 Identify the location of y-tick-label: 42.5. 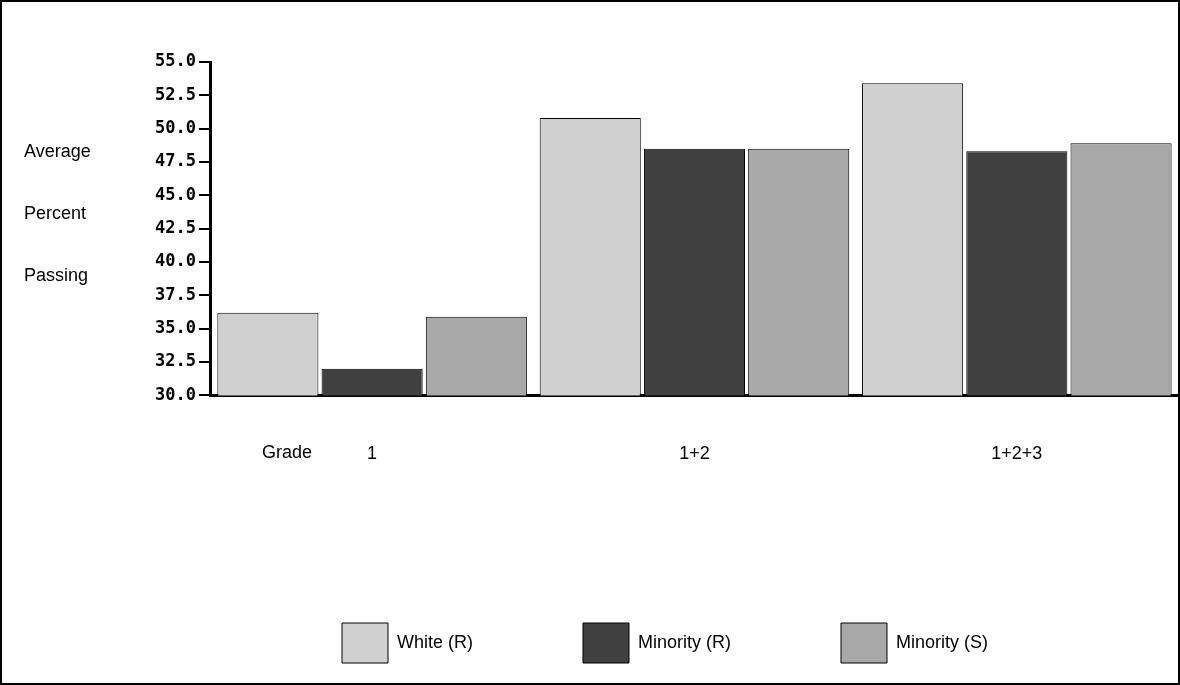
(175, 227).